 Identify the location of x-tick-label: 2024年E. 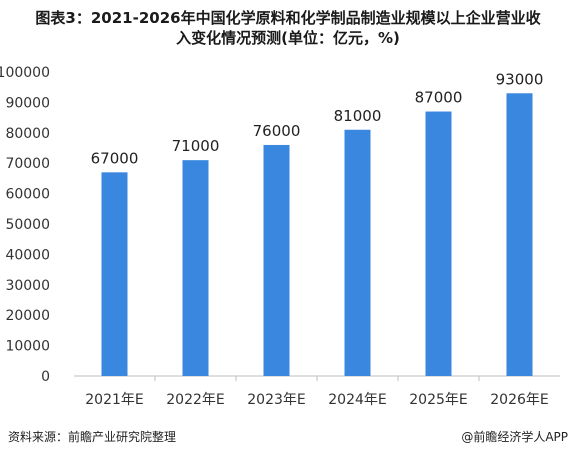
(357, 400).